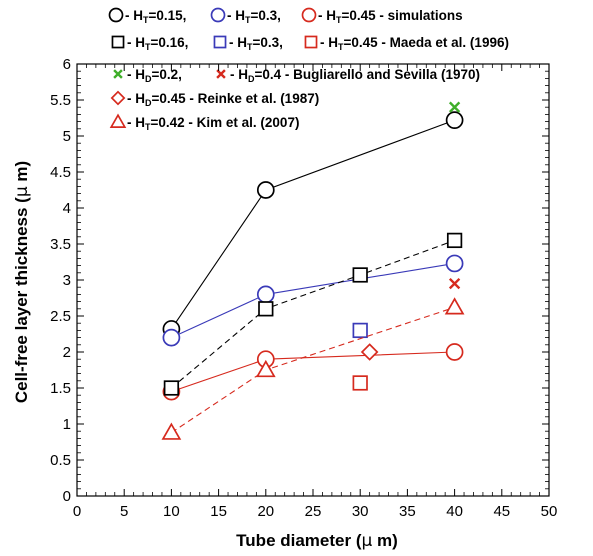 This screenshot has width=593, height=556. I want to click on y-tick-label: 1, so click(67, 424).